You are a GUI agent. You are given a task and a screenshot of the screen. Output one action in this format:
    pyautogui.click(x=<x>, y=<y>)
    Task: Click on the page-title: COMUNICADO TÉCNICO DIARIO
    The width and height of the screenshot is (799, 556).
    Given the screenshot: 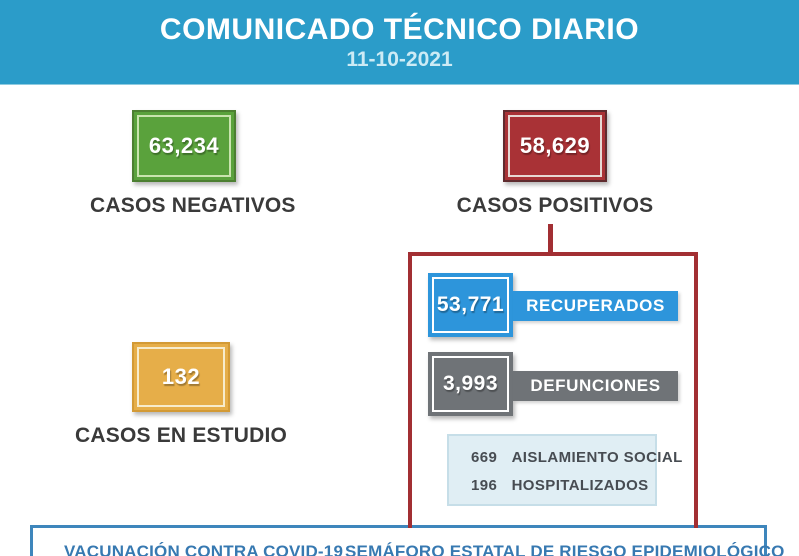 What is the action you would take?
    pyautogui.click(x=399, y=29)
    